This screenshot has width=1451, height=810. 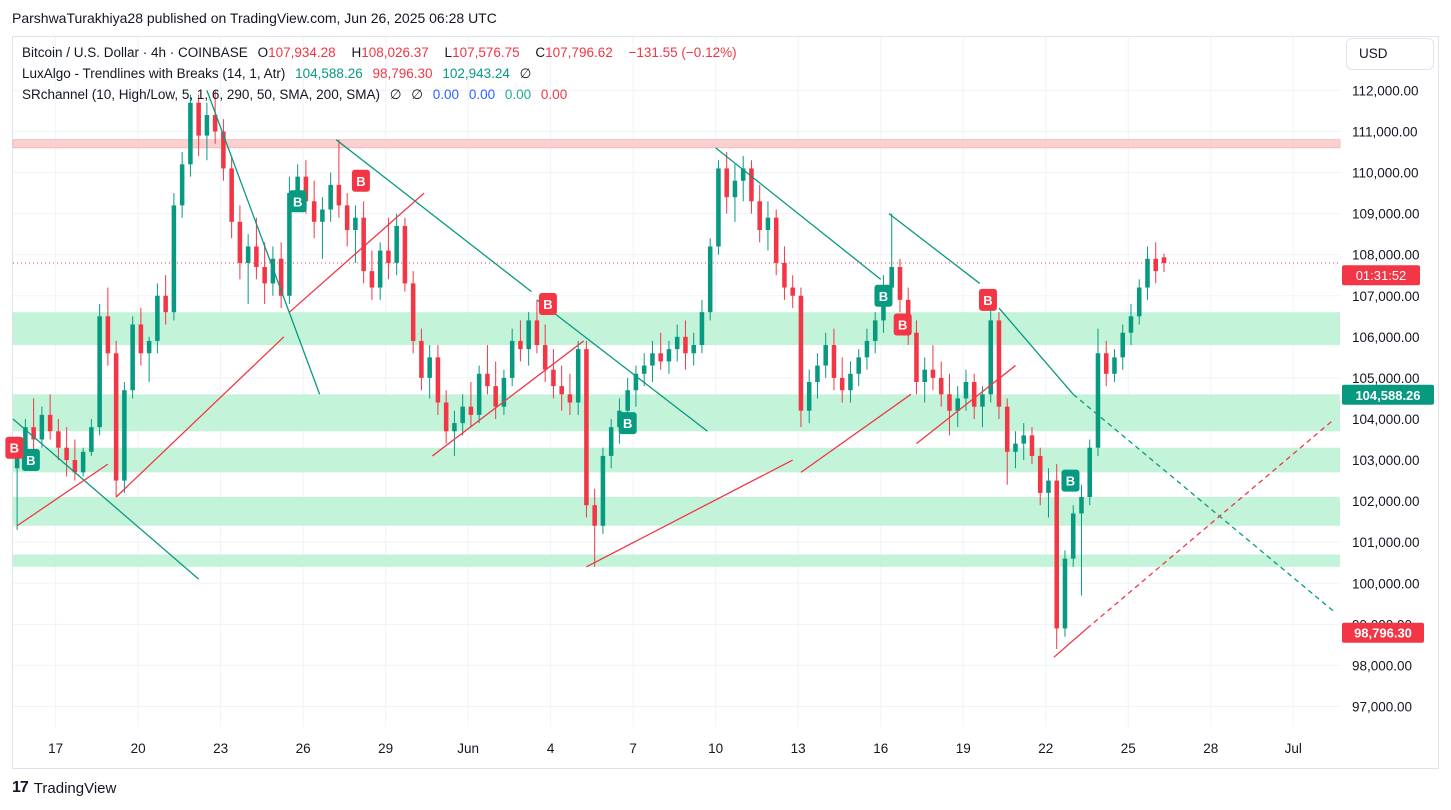 I want to click on open-label: O, so click(x=263, y=52).